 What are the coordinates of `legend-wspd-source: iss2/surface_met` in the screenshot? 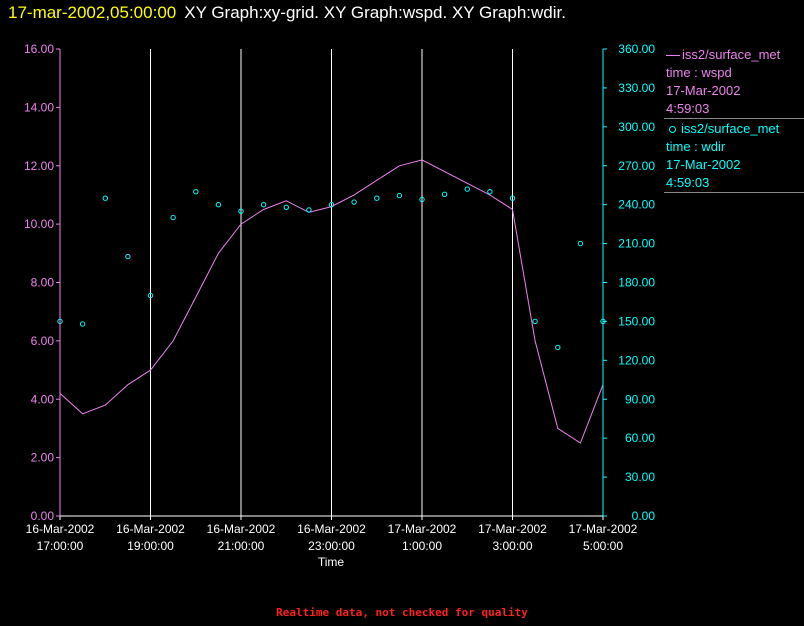 It's located at (731, 54).